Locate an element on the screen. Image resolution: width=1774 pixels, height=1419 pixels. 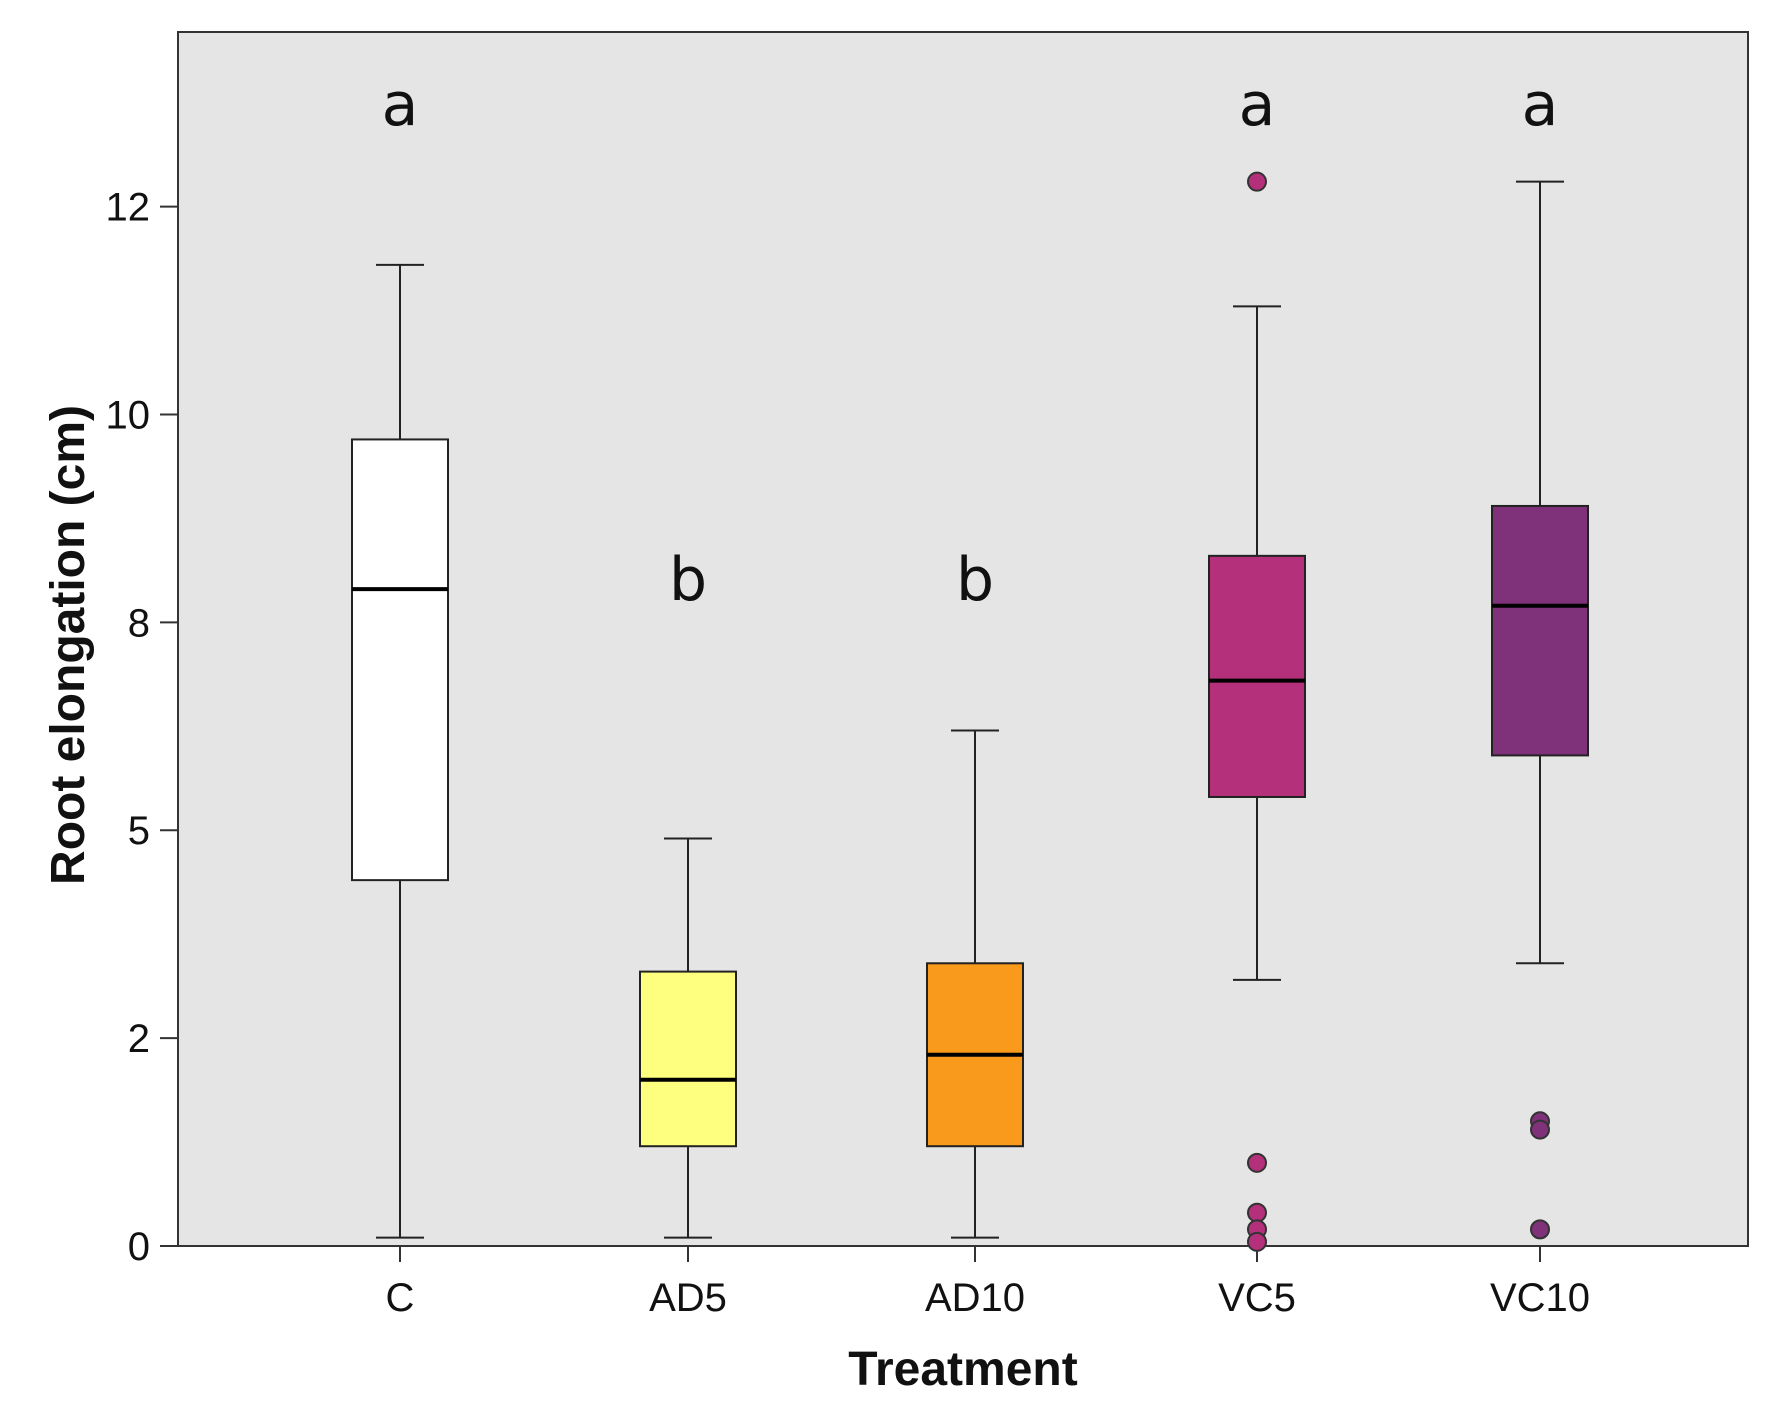
box-ad5 is located at coordinates (688, 1038).